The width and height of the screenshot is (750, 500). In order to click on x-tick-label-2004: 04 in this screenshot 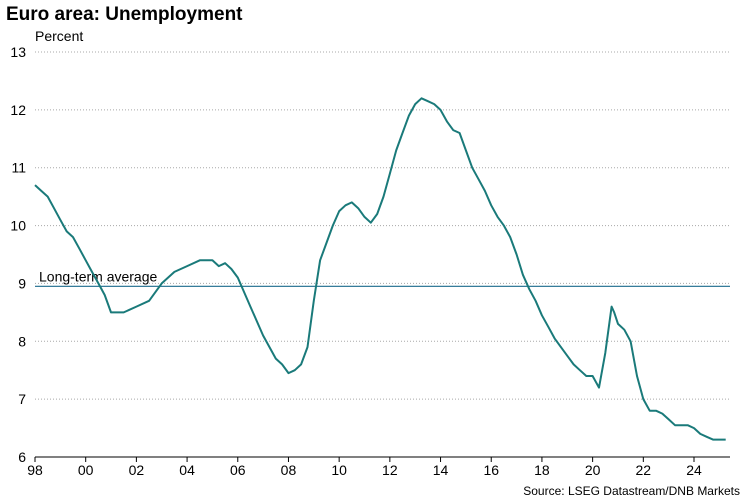, I will do `click(187, 470)`.